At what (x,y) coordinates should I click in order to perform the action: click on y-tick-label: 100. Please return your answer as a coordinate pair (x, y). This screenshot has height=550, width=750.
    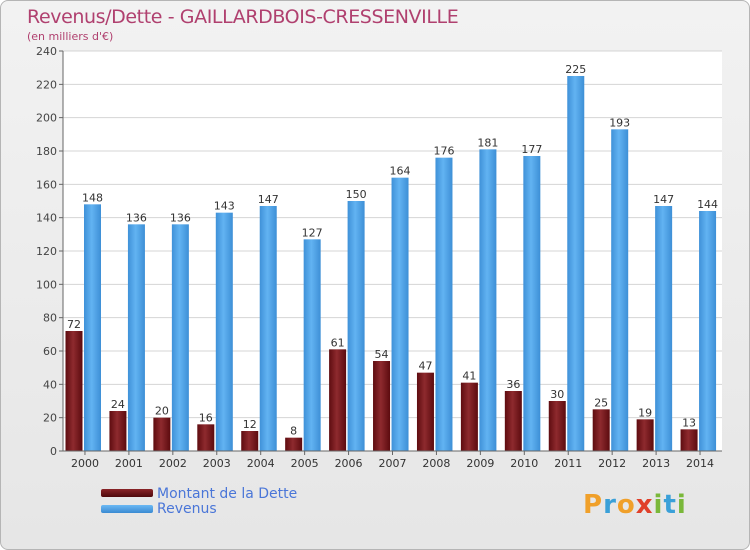
    Looking at the image, I should click on (46, 284).